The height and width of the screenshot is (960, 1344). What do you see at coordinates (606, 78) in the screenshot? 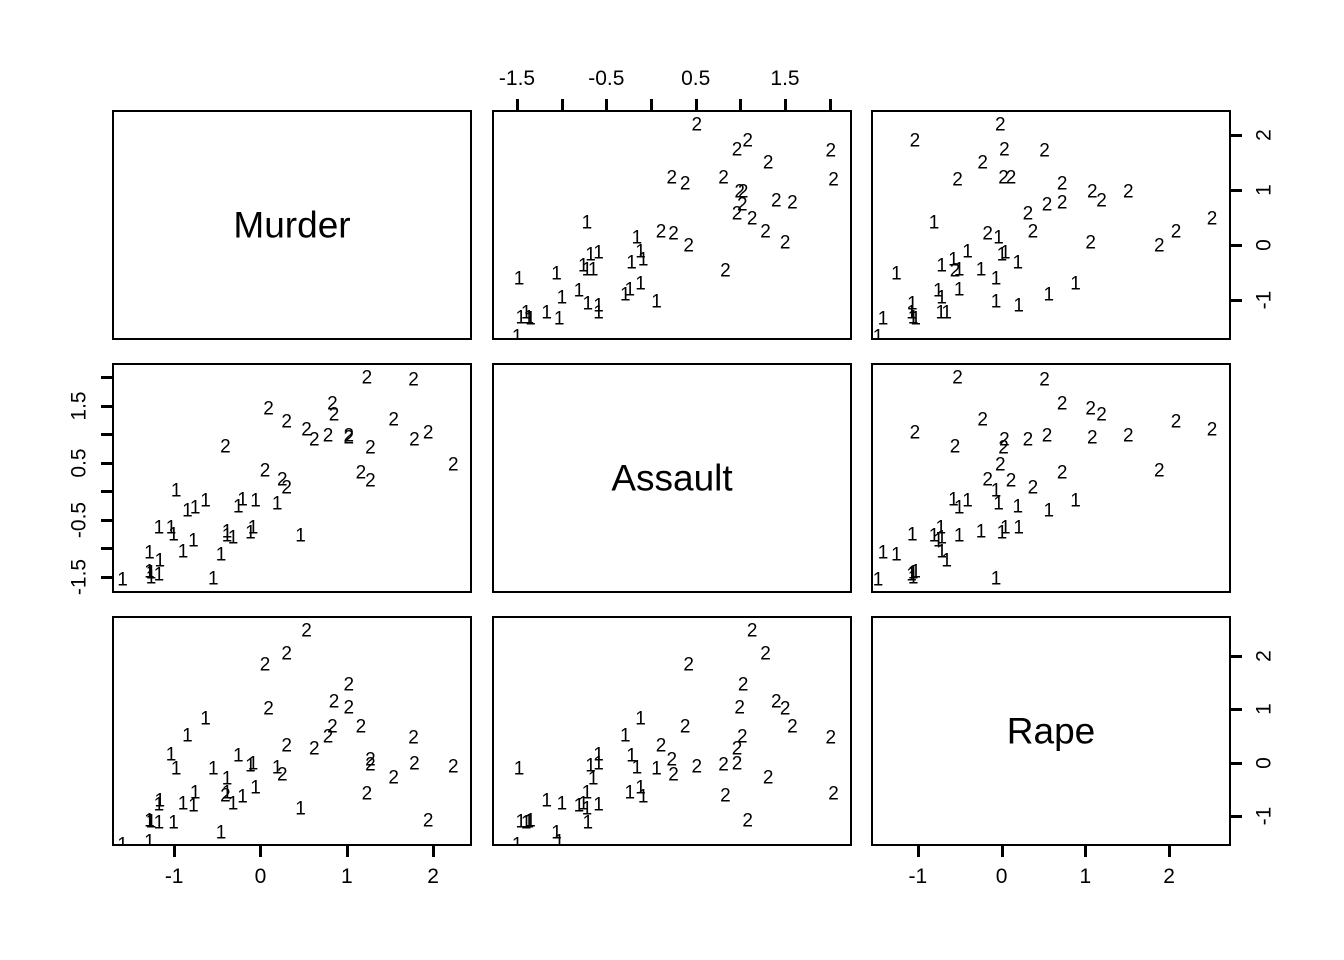
I see `axis-tick-label: -0.5` at bounding box center [606, 78].